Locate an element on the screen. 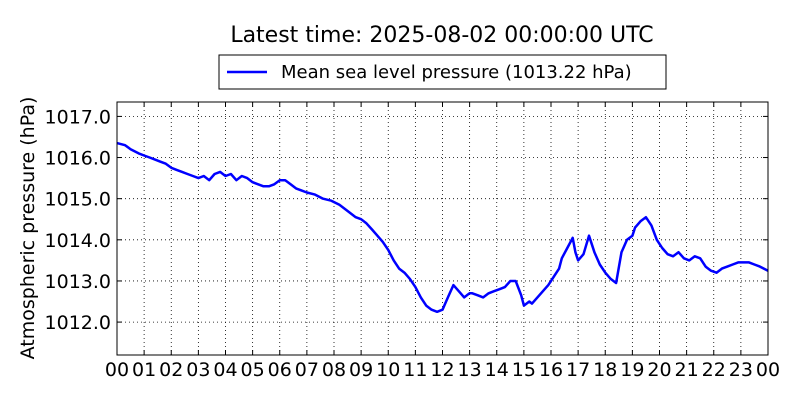  y-tick-label: 1017.0 is located at coordinates (78, 117).